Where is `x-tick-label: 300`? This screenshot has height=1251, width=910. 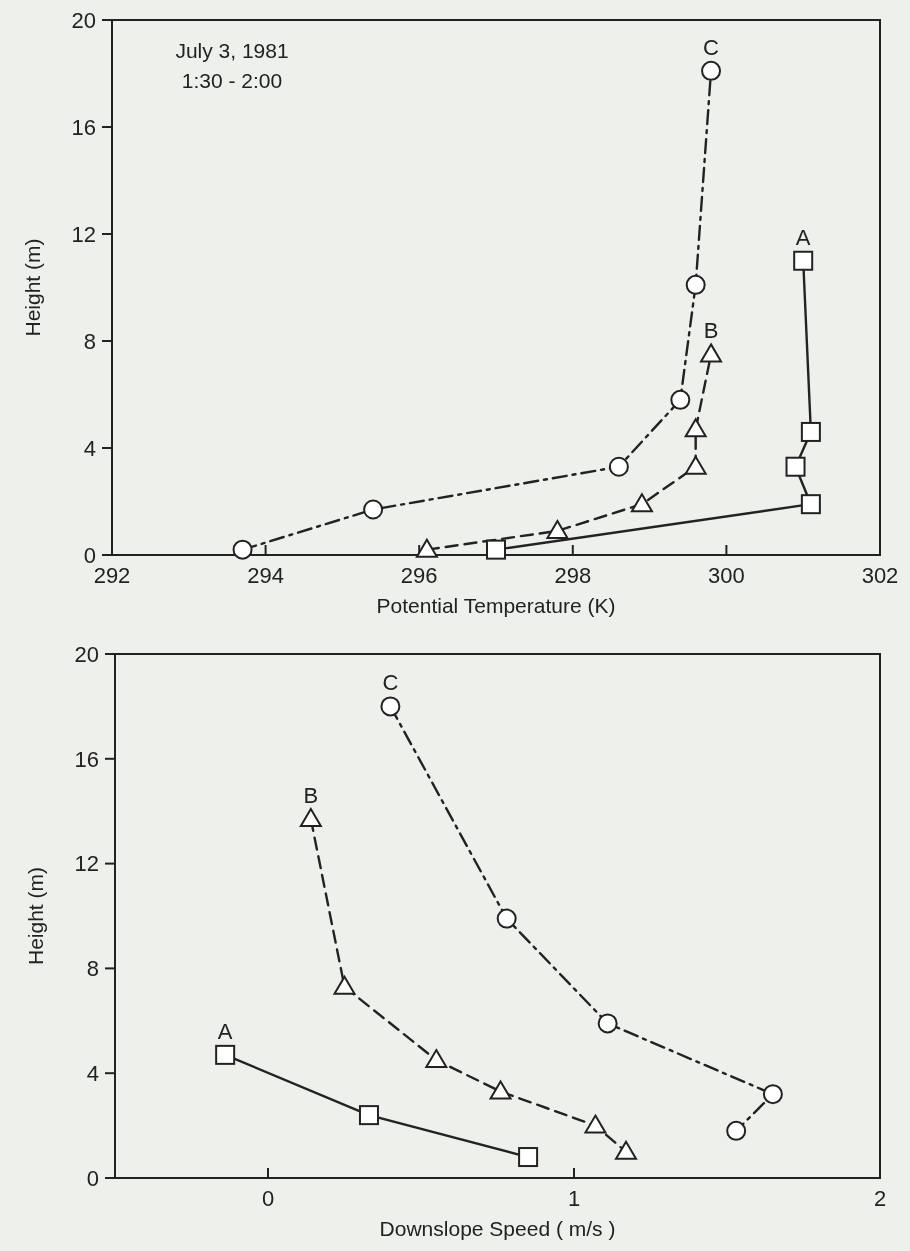
x-tick-label: 300 is located at coordinates (726, 575).